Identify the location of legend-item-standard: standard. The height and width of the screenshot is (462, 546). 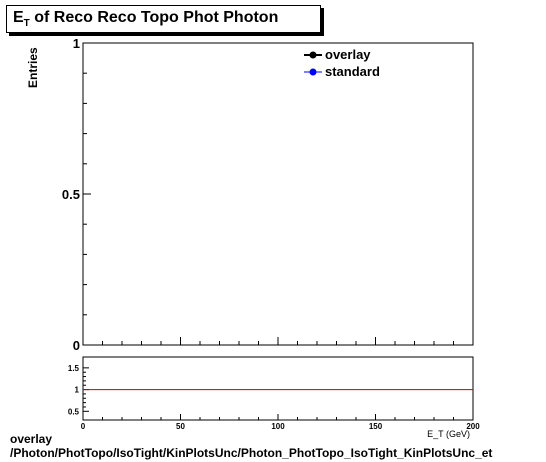
(342, 71).